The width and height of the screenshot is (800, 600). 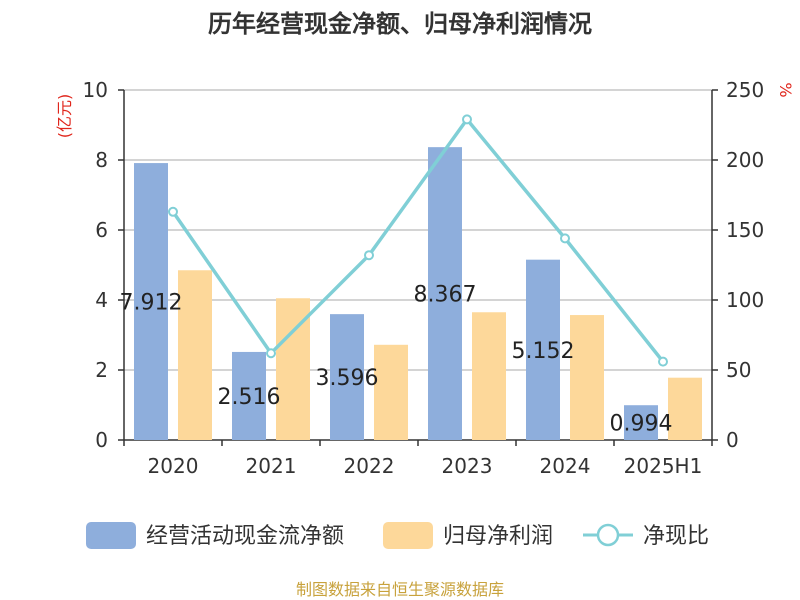 I want to click on y-left-tick-label: 4, so click(x=101, y=300).